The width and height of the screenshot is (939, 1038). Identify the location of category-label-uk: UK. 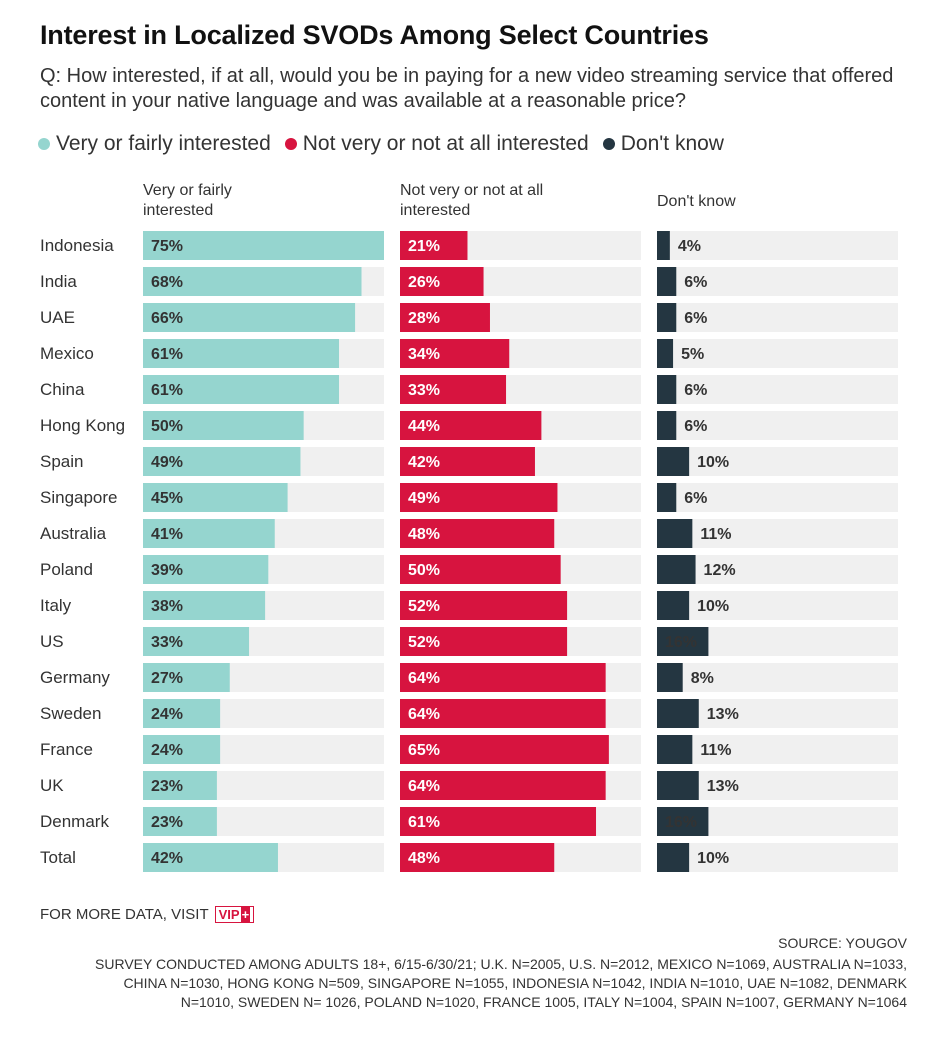
(52, 785).